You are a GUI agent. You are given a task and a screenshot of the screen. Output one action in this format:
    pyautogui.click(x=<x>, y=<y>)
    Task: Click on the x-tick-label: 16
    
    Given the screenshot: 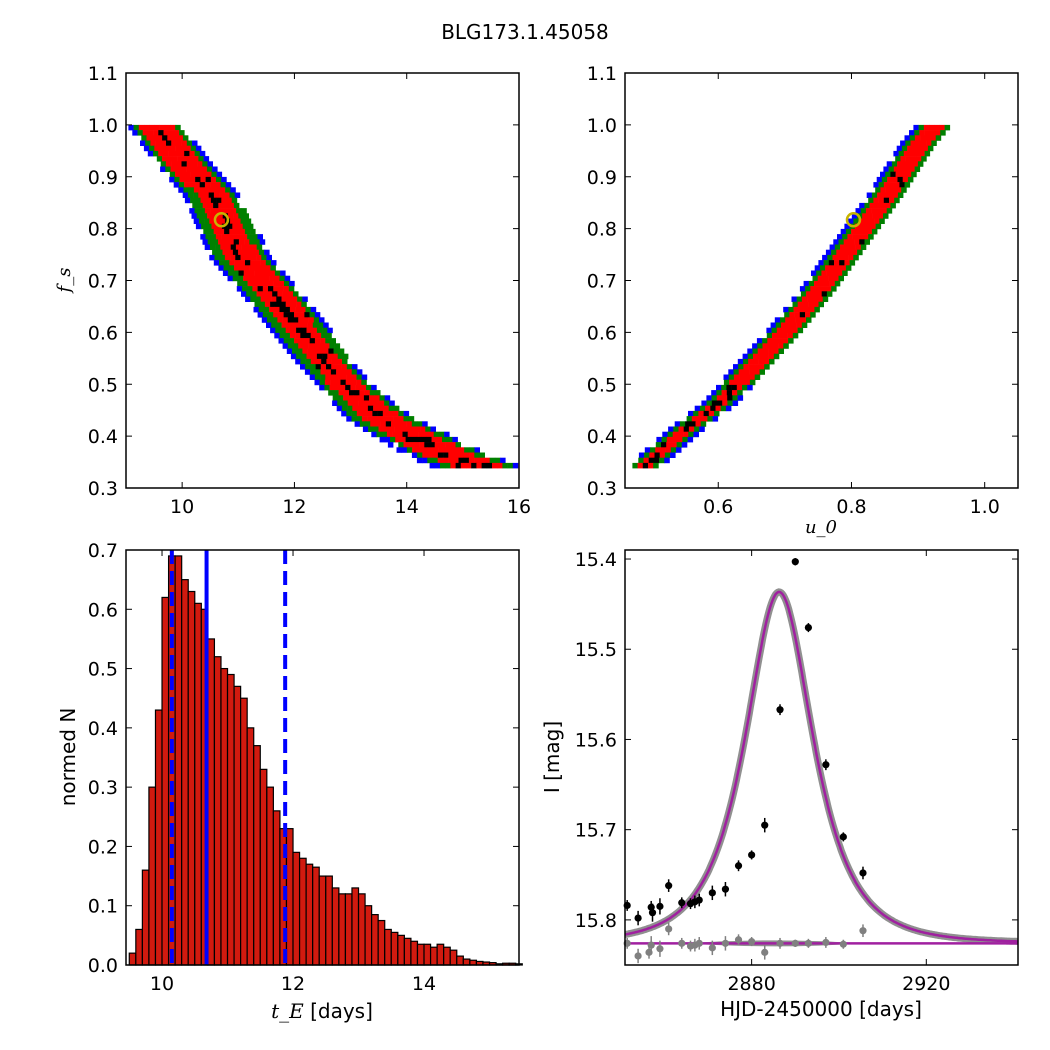 What is the action you would take?
    pyautogui.click(x=519, y=507)
    